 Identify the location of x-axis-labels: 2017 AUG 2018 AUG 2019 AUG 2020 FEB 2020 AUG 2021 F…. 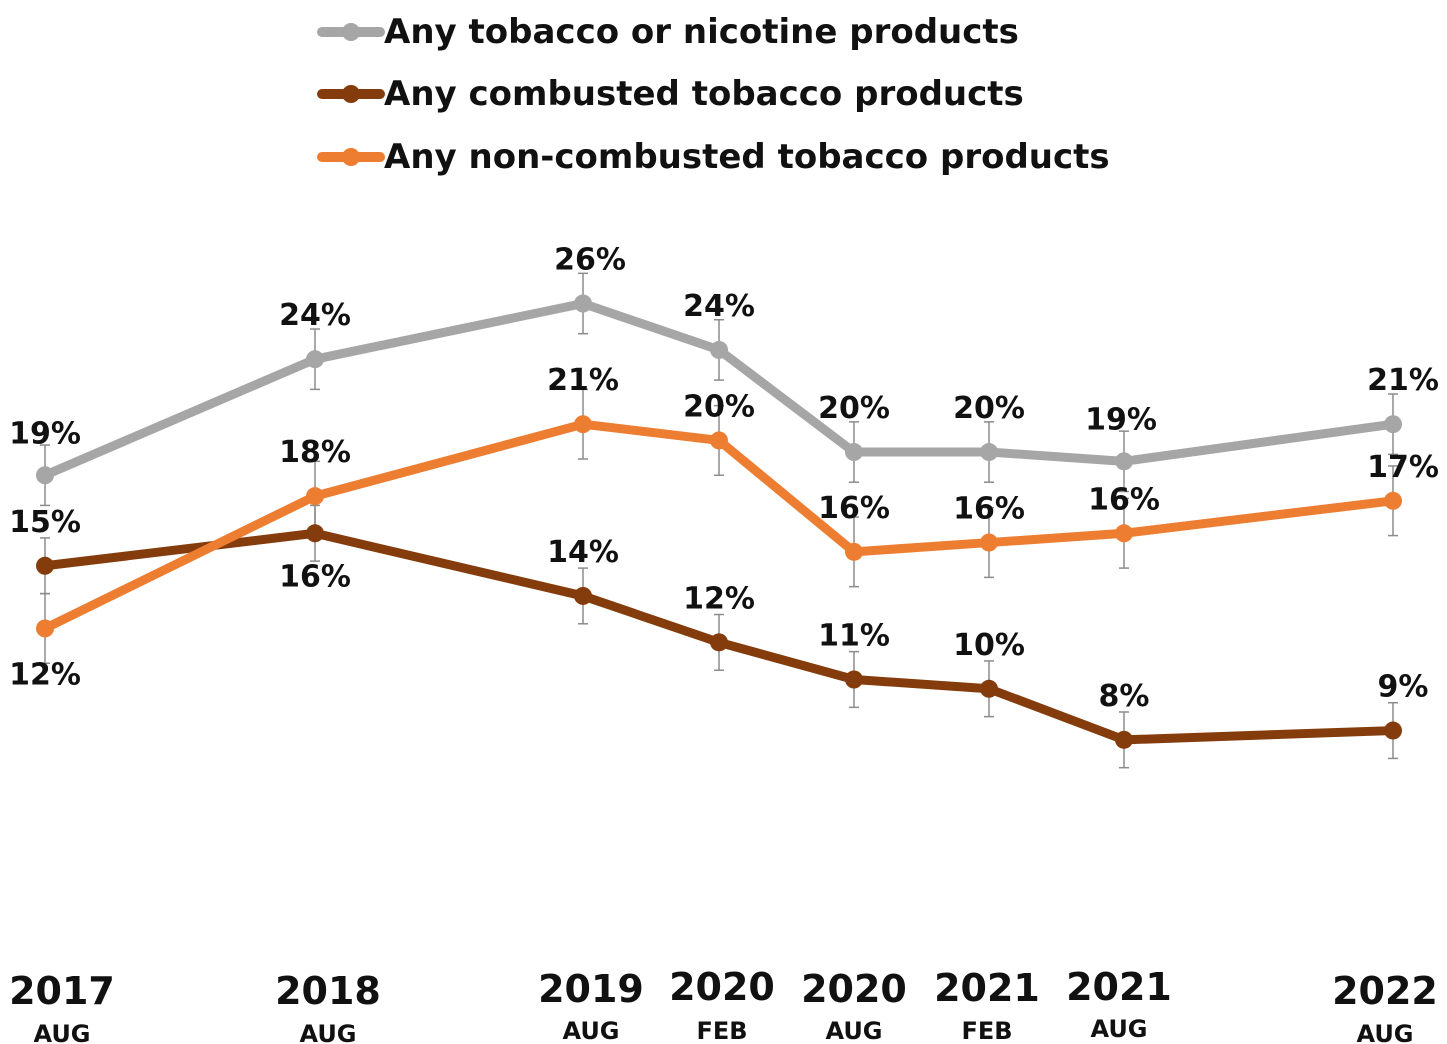
(723, 1004).